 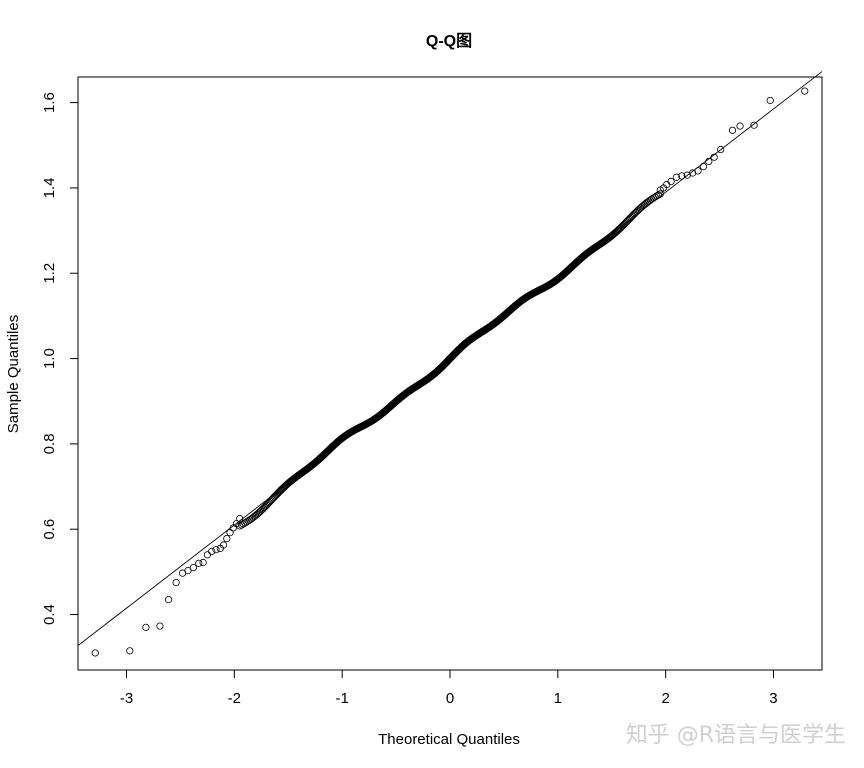 I want to click on x-tick-label: 2, so click(x=665, y=698).